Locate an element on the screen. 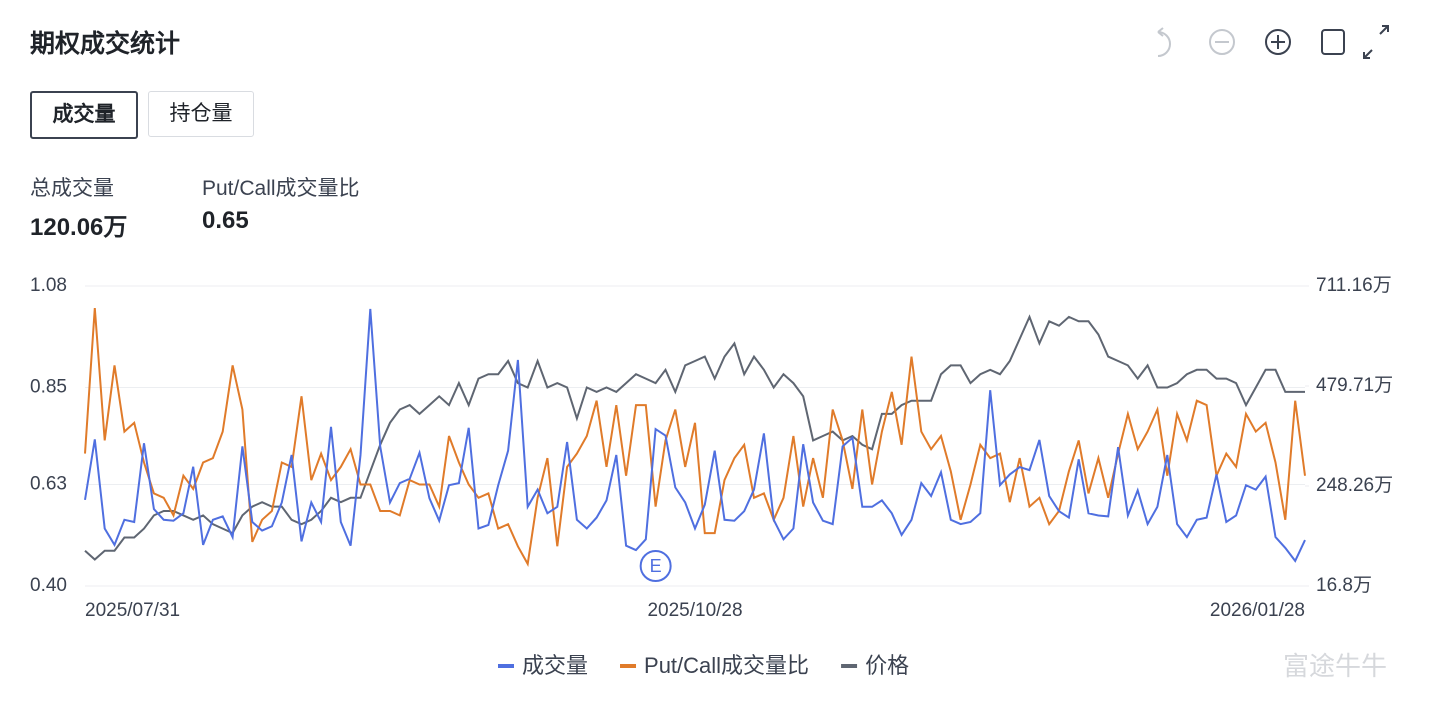 This screenshot has width=1434, height=708. stat-value: 0.65 is located at coordinates (225, 220).